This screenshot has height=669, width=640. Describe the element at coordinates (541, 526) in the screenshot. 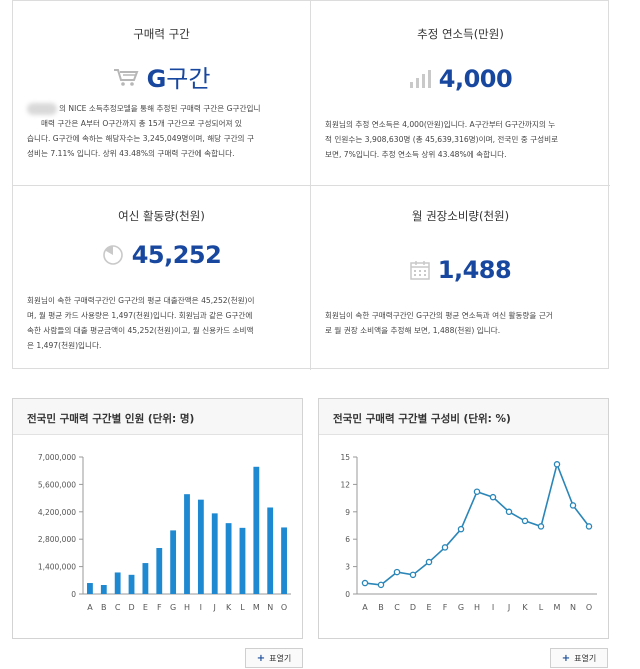

I see `point-L` at that location.